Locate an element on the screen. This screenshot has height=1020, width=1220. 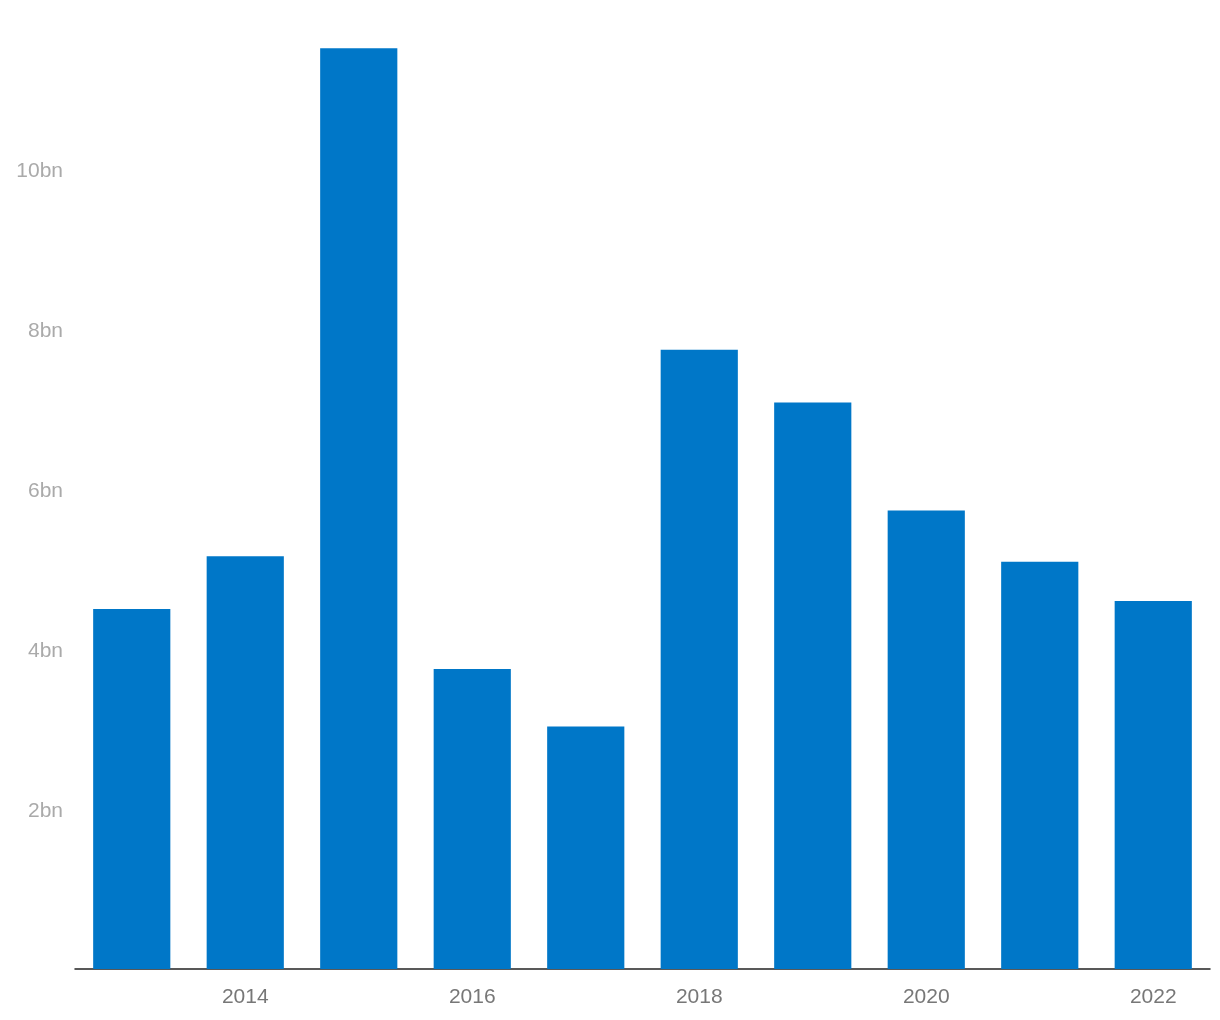
y-tick-label: 8bn is located at coordinates (45, 329).